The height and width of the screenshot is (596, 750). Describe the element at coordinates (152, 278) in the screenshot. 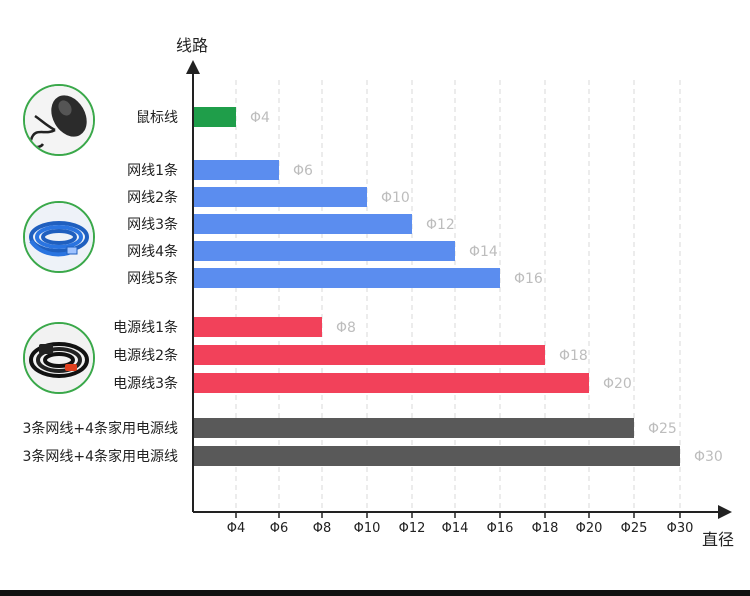

I see `bar-category-label: 网线5条` at that location.